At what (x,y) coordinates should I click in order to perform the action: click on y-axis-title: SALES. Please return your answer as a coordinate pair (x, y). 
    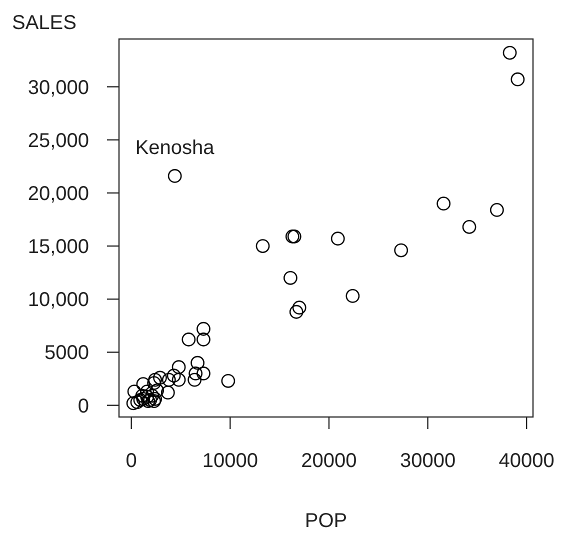
    Looking at the image, I should click on (44, 23).